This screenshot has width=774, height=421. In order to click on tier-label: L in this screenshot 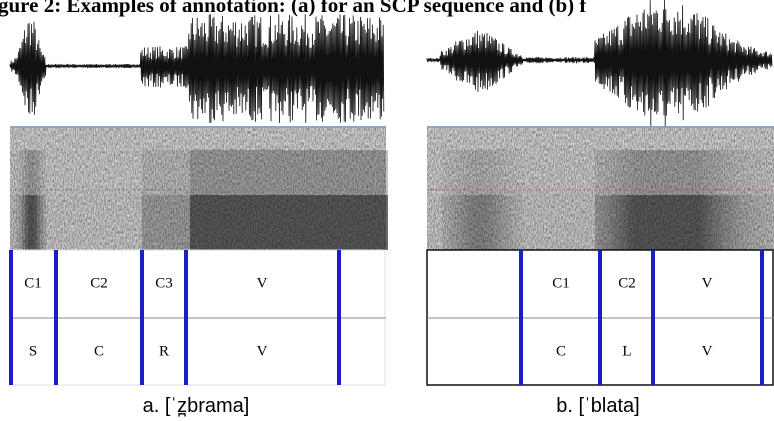, I will do `click(626, 351)`.